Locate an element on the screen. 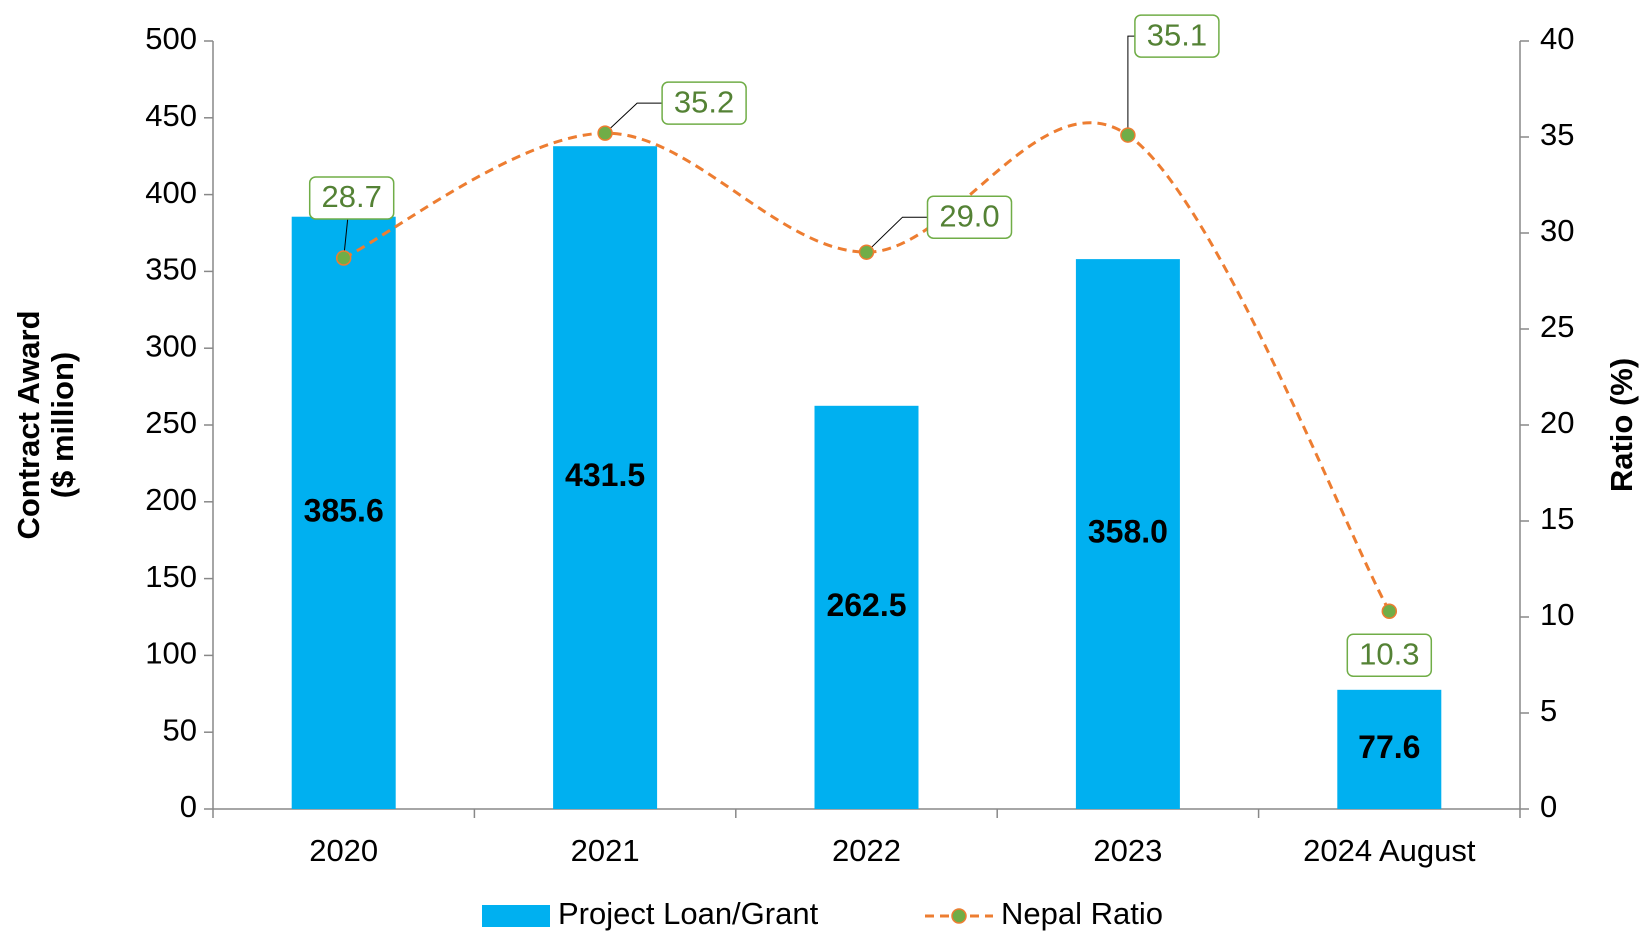 The image size is (1648, 934). bar-value-label: 358.0 is located at coordinates (1128, 532).